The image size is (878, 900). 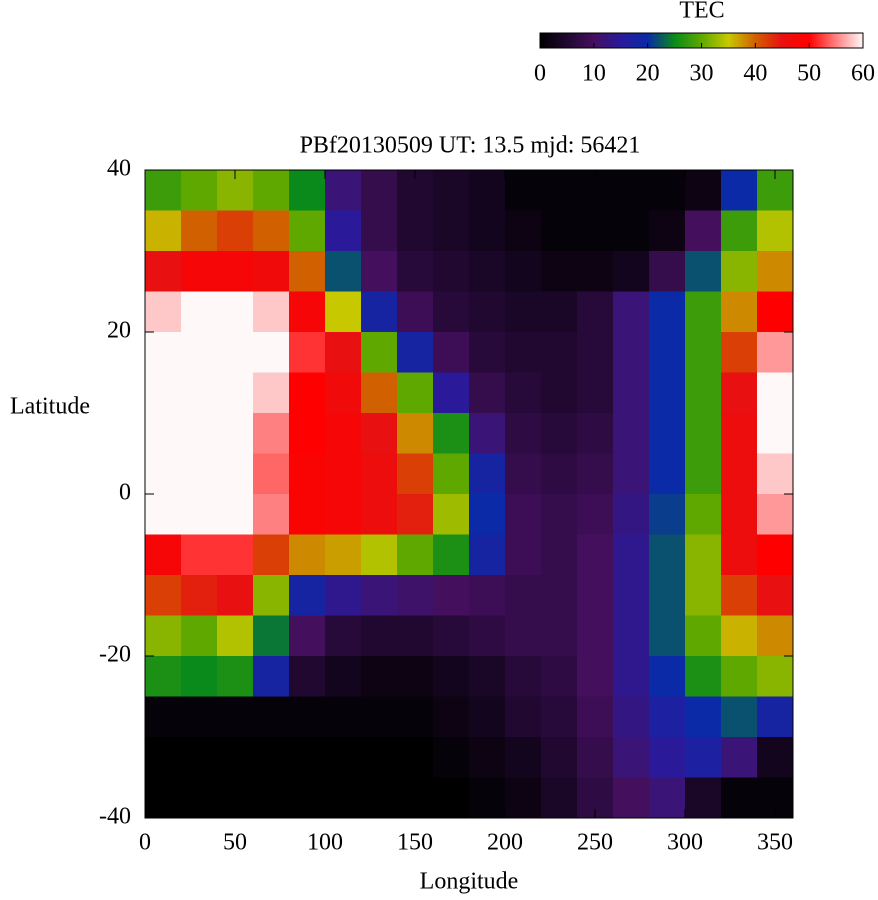 I want to click on chart-title: PBf20130509 UT: 13.5 mjd: 56421, so click(x=470, y=146).